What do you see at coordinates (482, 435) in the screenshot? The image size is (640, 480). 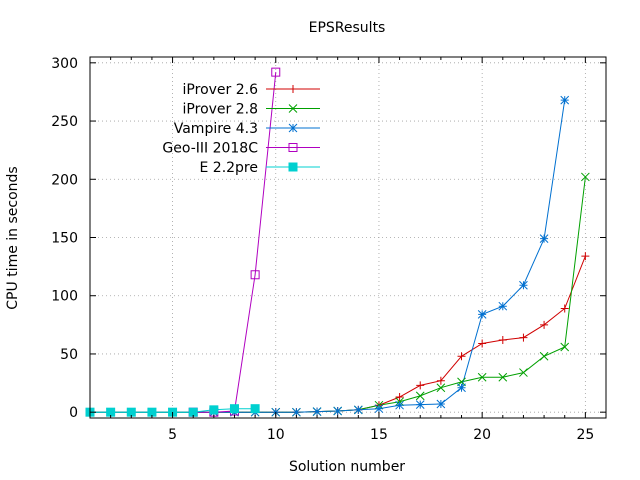 I see `x-tick-label: 20` at bounding box center [482, 435].